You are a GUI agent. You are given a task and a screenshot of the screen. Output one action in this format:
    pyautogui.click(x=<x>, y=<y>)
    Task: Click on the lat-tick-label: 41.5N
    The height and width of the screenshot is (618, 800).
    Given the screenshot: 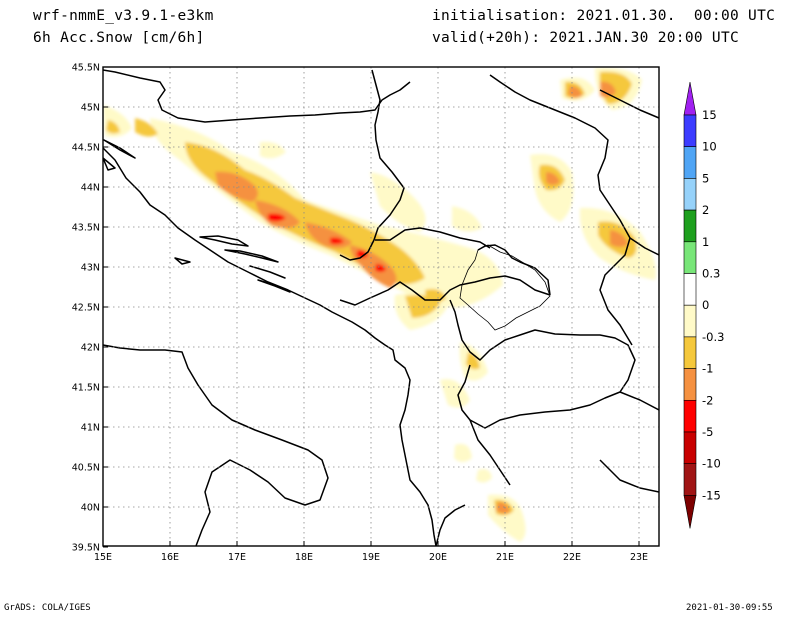 What is the action you would take?
    pyautogui.click(x=86, y=388)
    